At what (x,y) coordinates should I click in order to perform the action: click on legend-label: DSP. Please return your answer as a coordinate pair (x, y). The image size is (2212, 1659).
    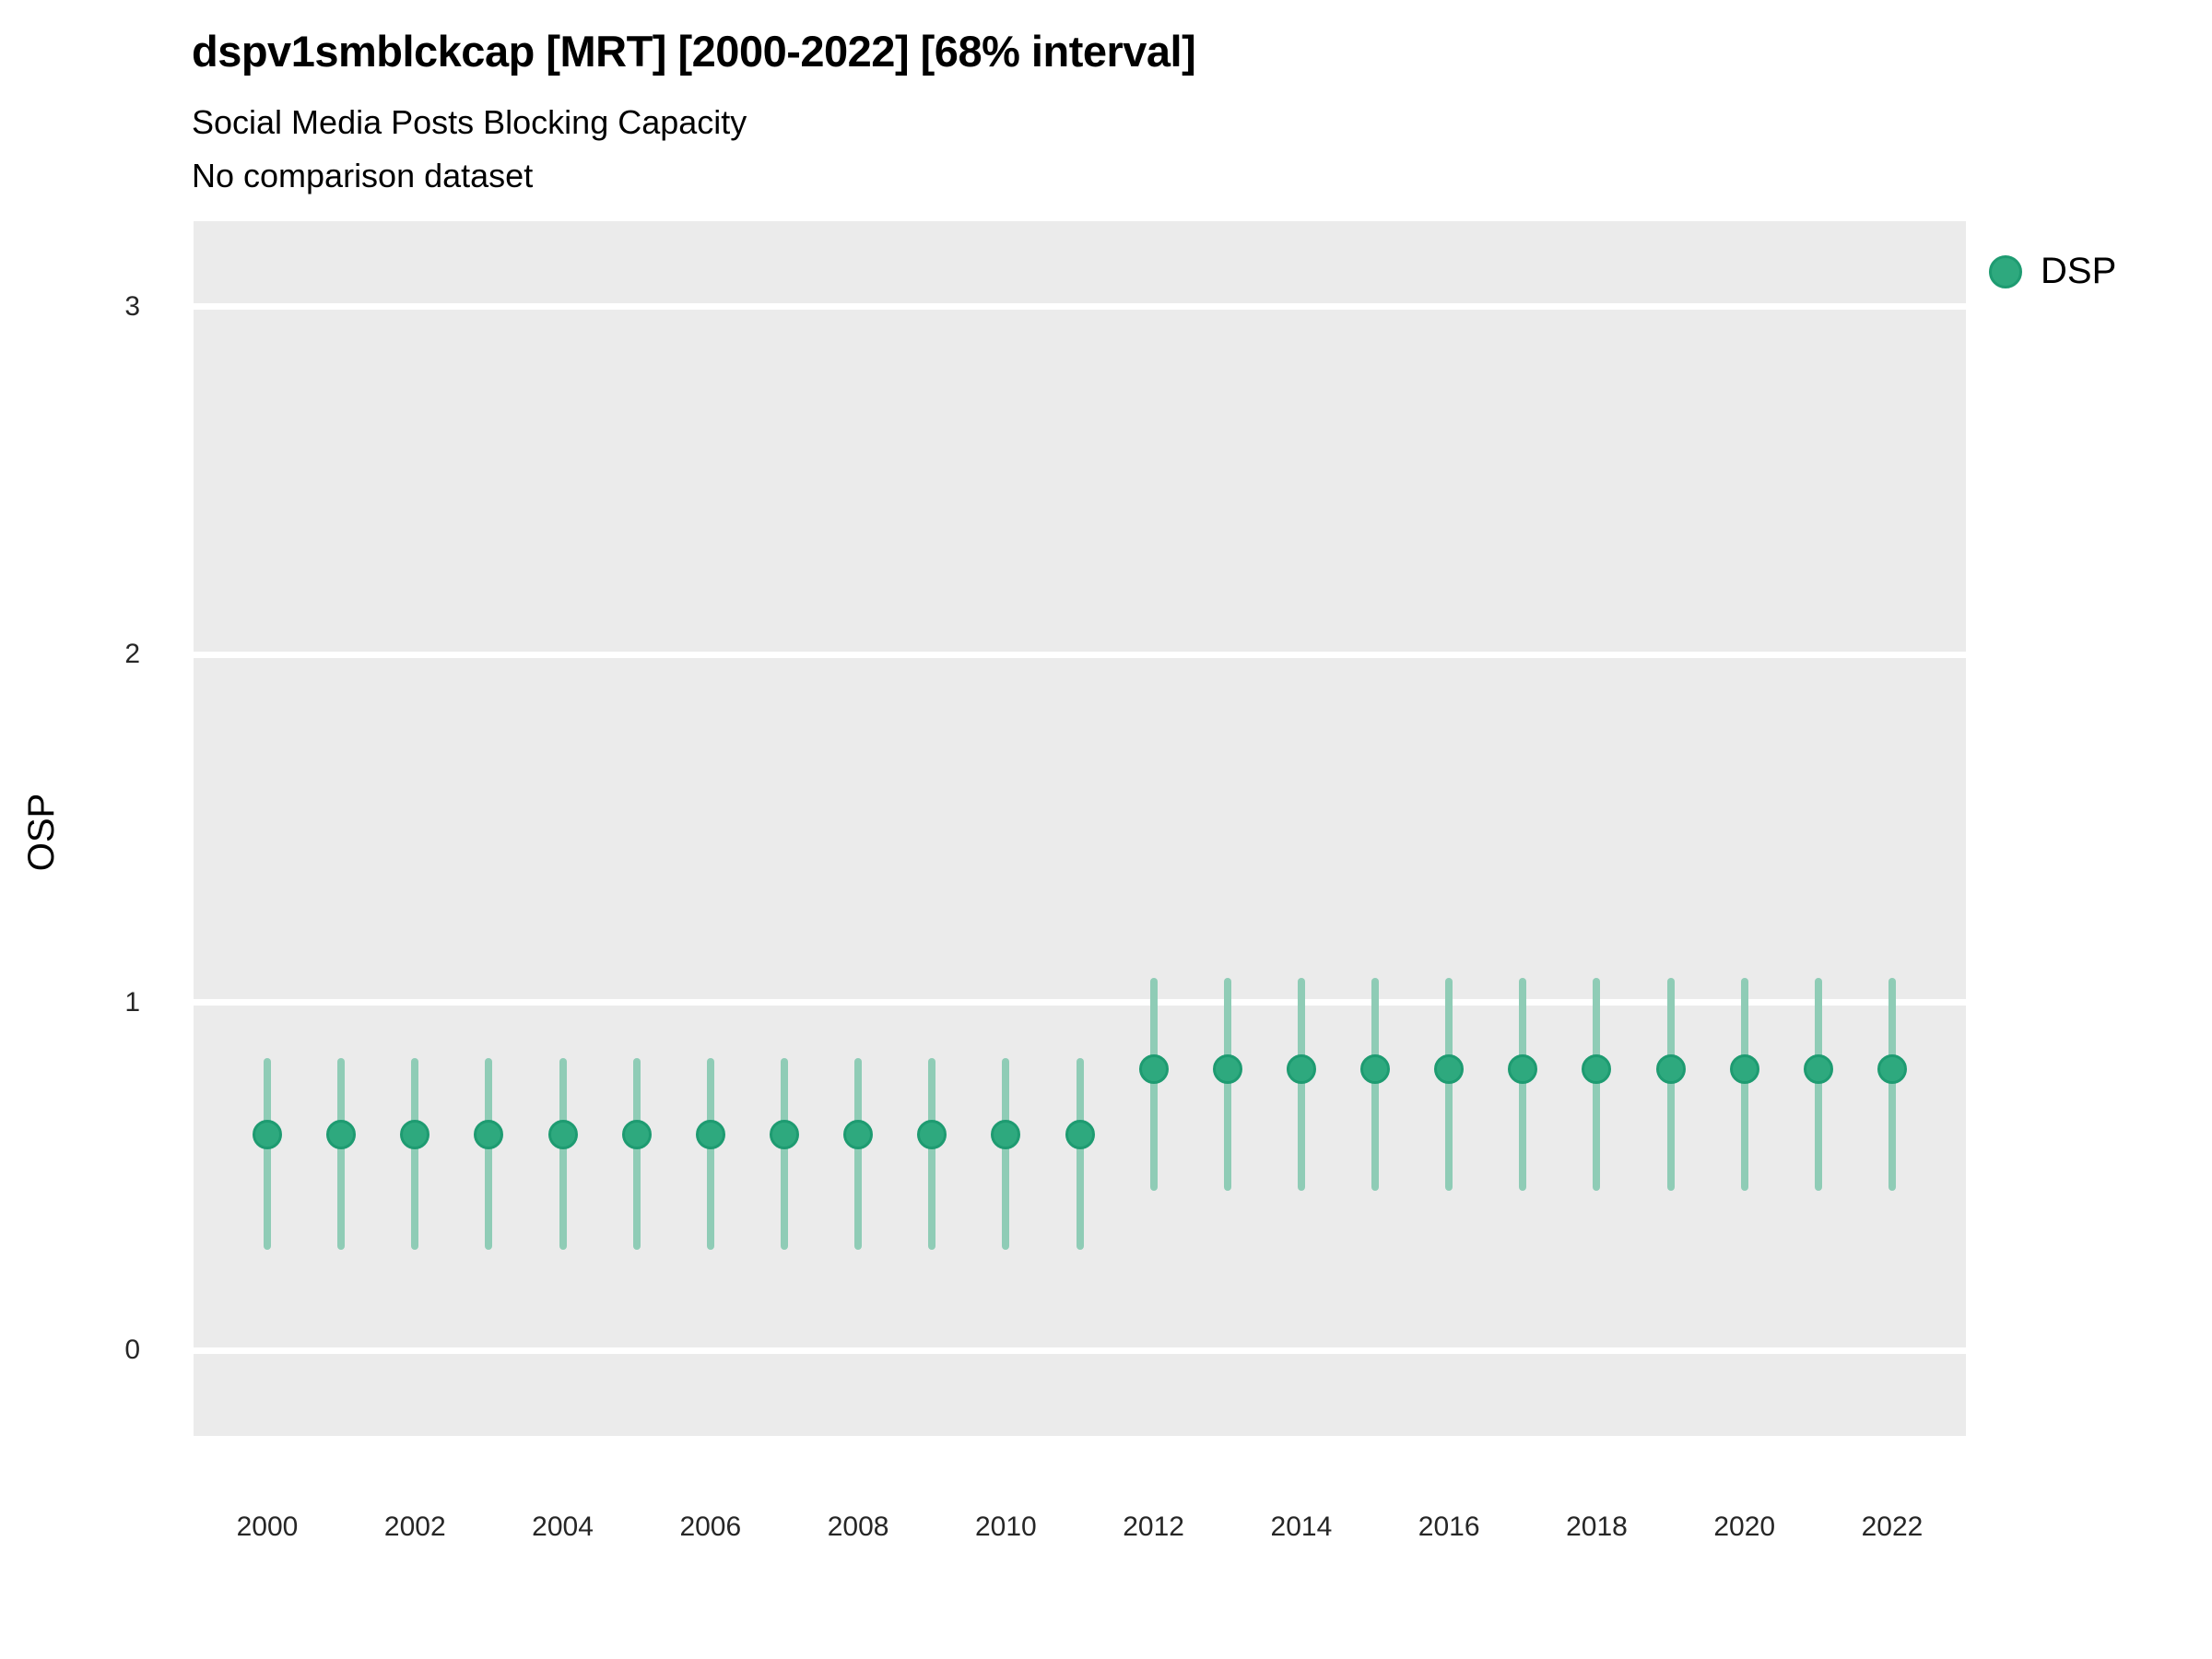
    Looking at the image, I should click on (2079, 271).